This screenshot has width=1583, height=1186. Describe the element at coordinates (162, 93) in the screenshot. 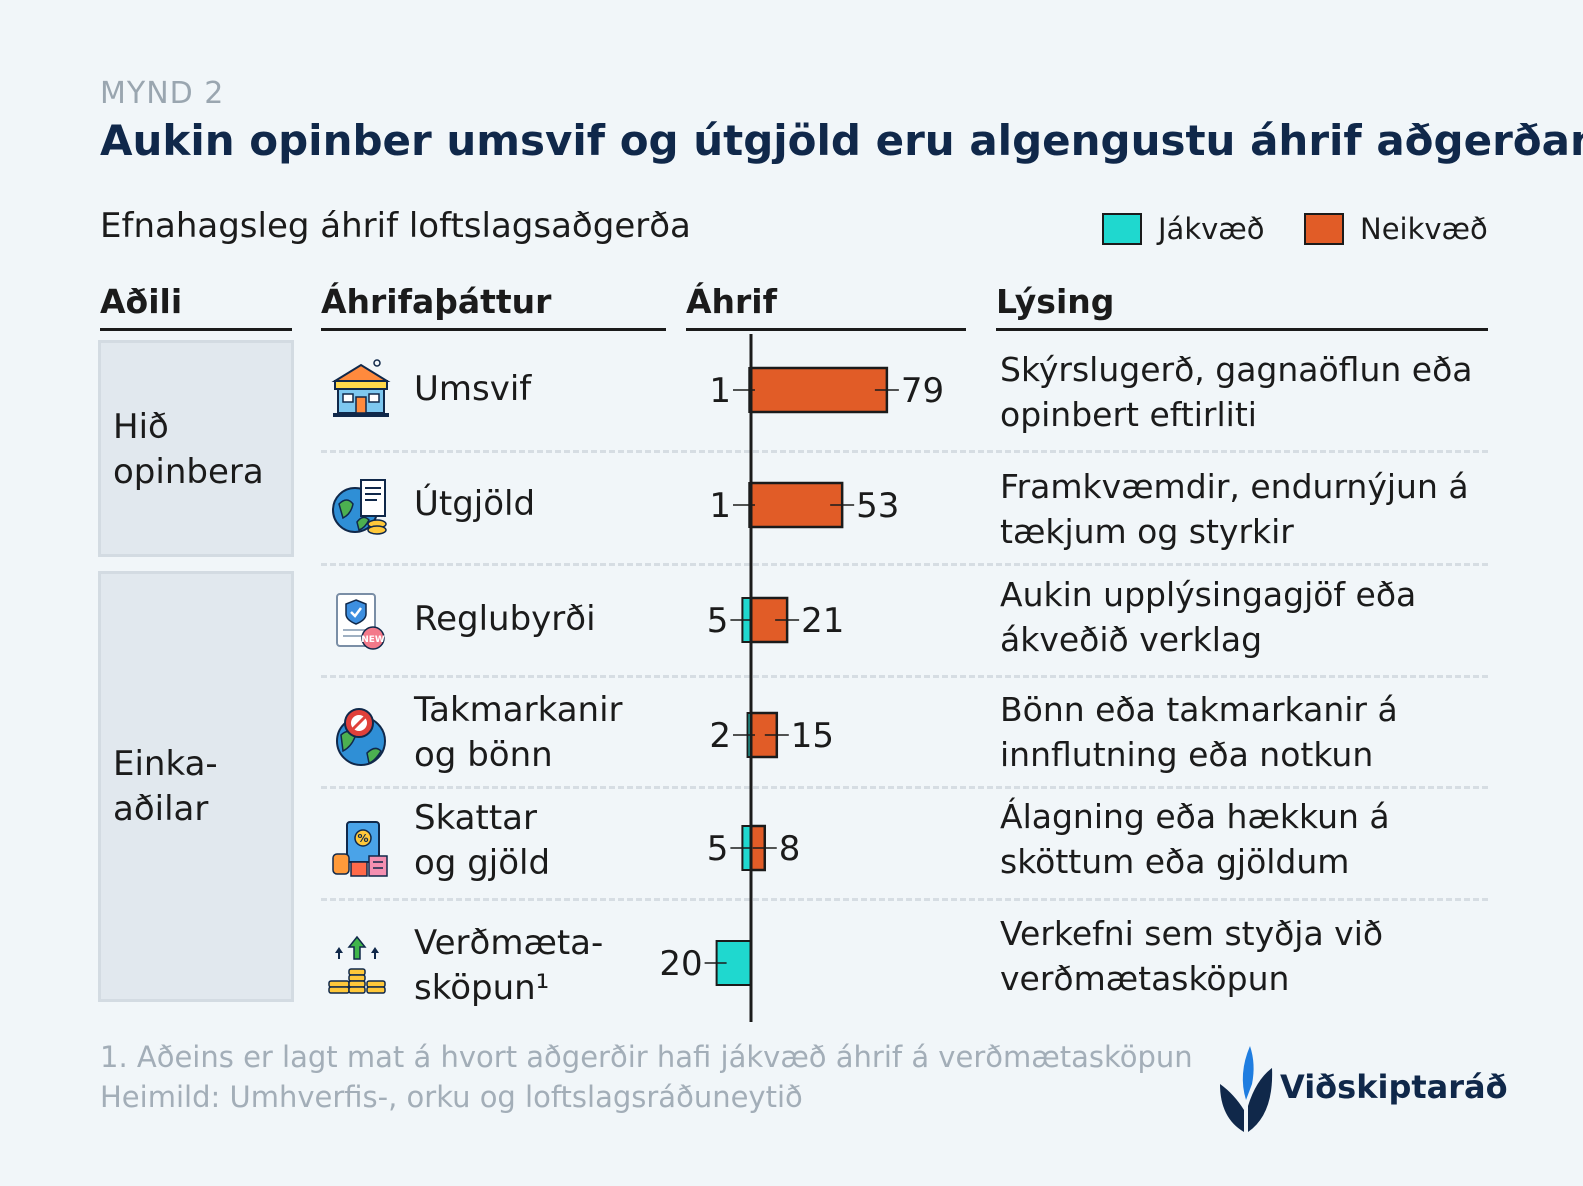

I see `figure-label: MYND 2` at that location.